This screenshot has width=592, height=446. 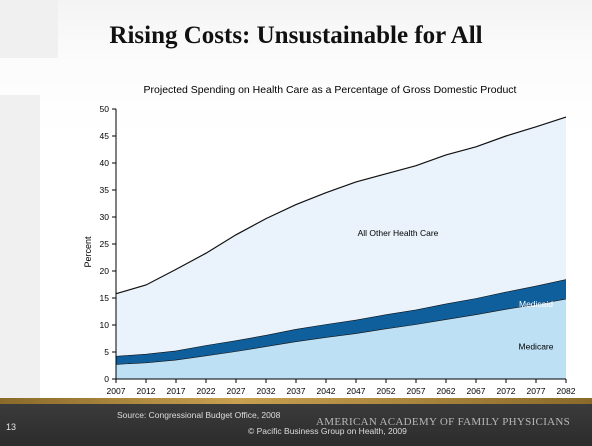 I want to click on y-tick-label: 45, so click(x=105, y=136).